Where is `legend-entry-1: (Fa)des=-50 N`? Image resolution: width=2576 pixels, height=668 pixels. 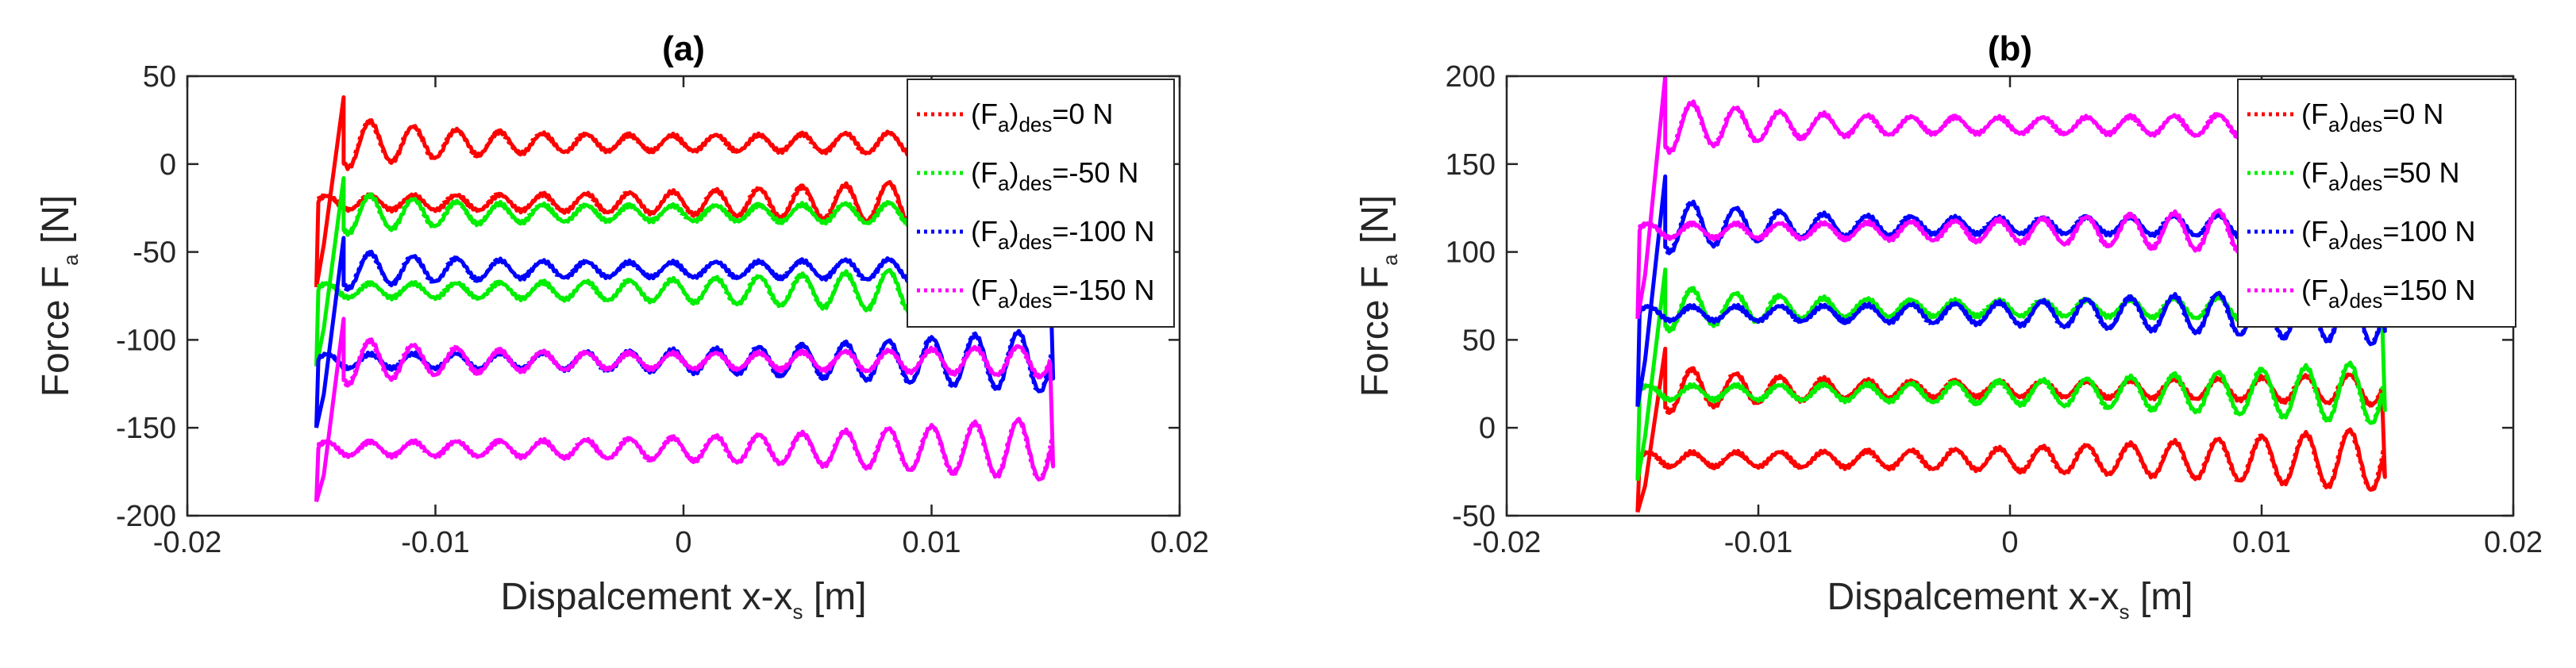 legend-entry-1: (Fa)des=-50 N is located at coordinates (1054, 175).